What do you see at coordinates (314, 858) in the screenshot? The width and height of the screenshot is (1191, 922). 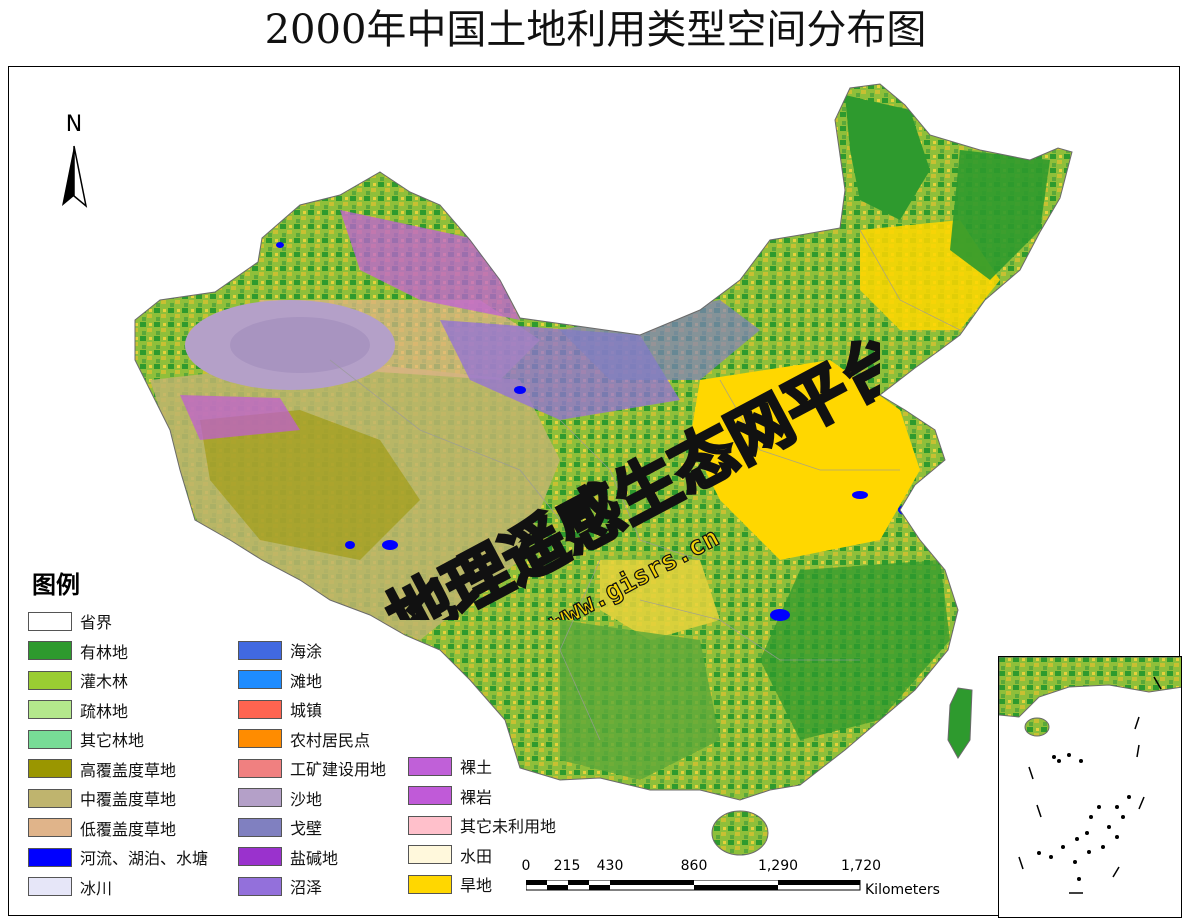 I see `legend-label: 盐碱地` at bounding box center [314, 858].